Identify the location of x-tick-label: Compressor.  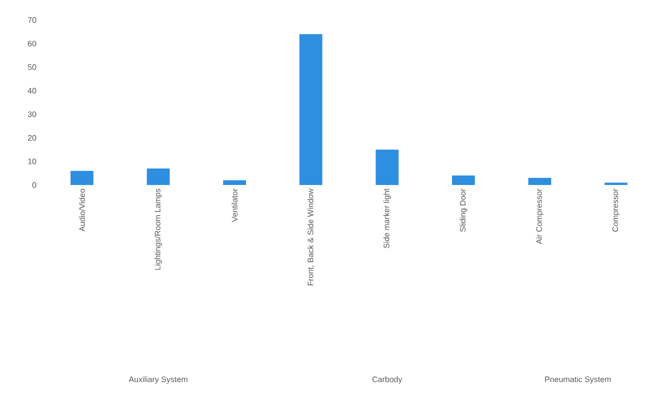
(616, 210).